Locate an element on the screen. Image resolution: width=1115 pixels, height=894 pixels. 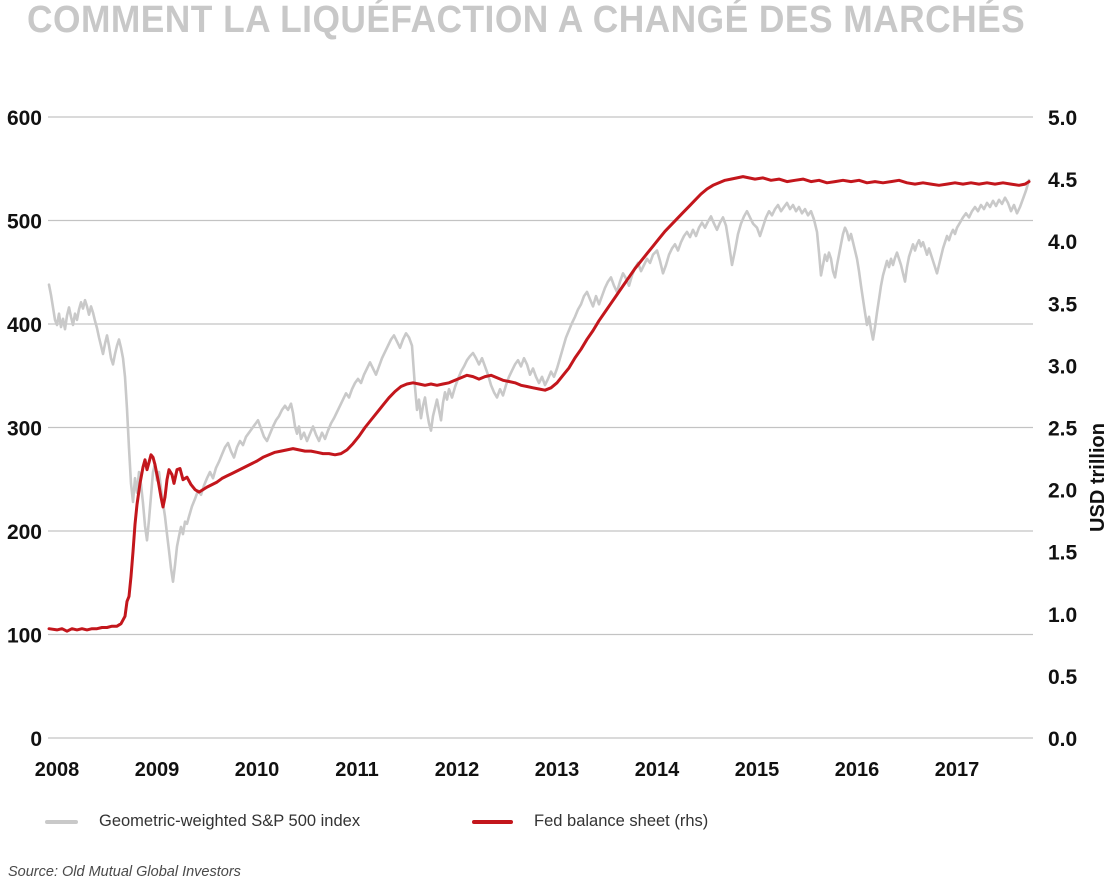
right-axis-tick-label: 1.0 is located at coordinates (1062, 615).